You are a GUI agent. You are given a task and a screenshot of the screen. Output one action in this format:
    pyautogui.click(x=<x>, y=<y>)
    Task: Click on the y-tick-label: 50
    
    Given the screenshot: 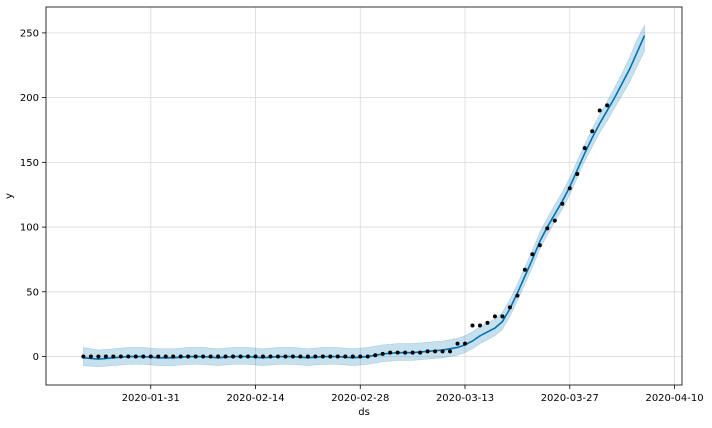 What is the action you would take?
    pyautogui.click(x=32, y=292)
    